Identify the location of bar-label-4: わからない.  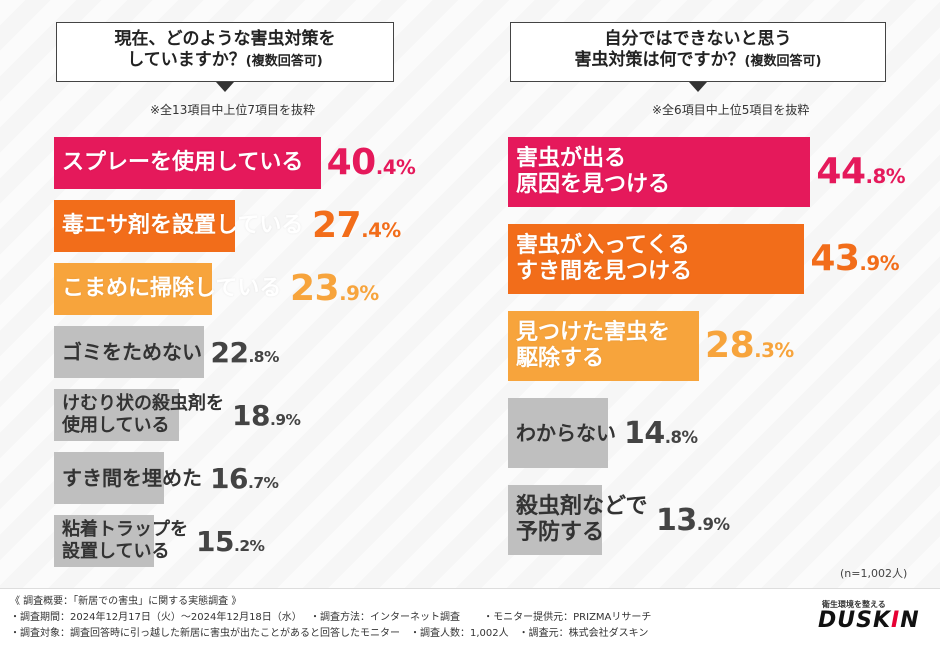
(566, 433).